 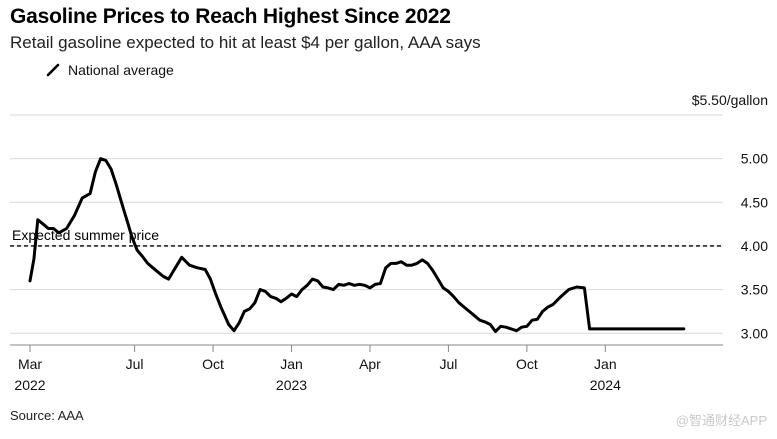 What do you see at coordinates (754, 333) in the screenshot?
I see `y-tick-label: 3.00` at bounding box center [754, 333].